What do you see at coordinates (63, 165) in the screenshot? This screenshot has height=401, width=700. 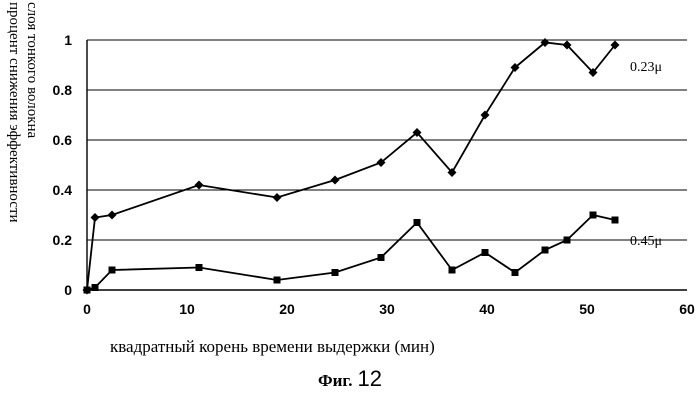 I see `y-tick-labels: 0 0.2 0.4 0.6 0.8 1` at bounding box center [63, 165].